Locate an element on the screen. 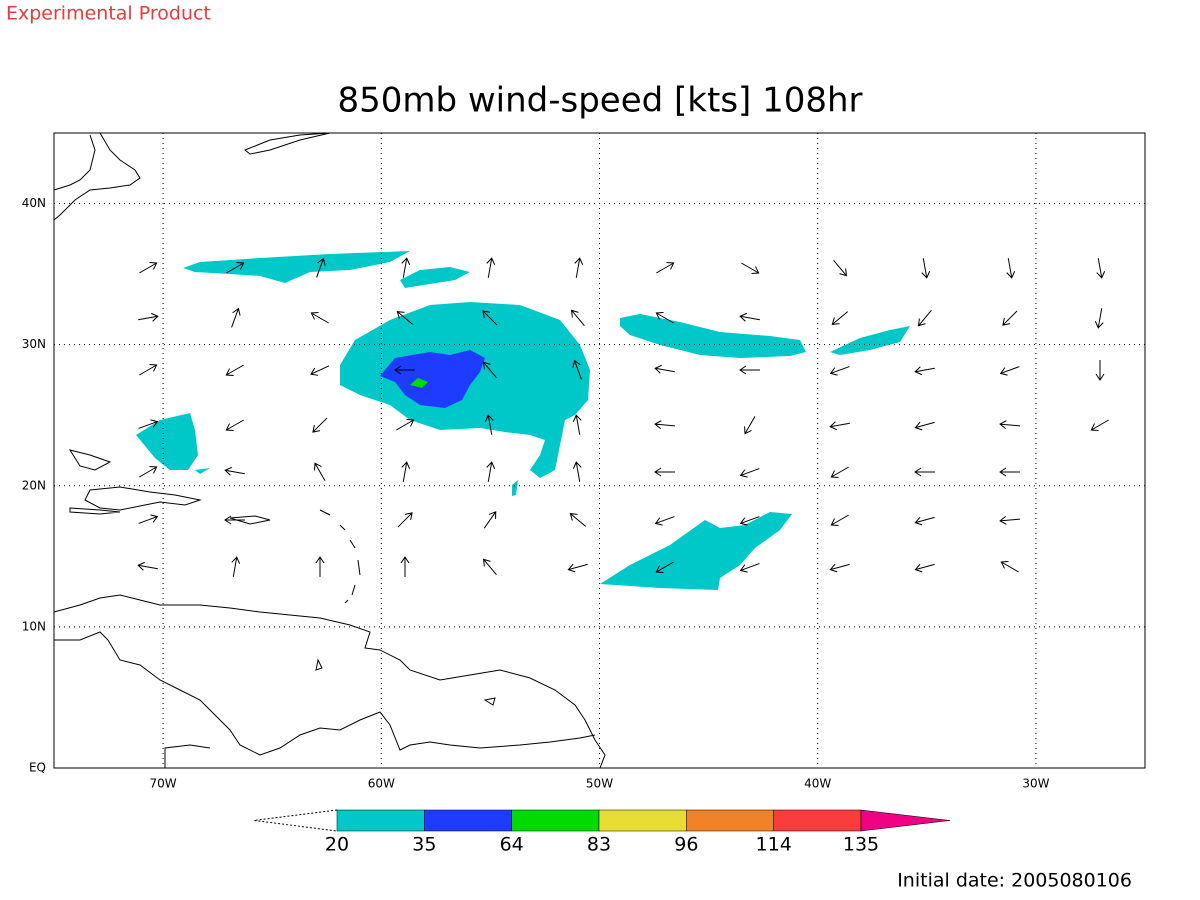 The width and height of the screenshot is (1200, 900). lat-tick-label: 30N is located at coordinates (34, 344).